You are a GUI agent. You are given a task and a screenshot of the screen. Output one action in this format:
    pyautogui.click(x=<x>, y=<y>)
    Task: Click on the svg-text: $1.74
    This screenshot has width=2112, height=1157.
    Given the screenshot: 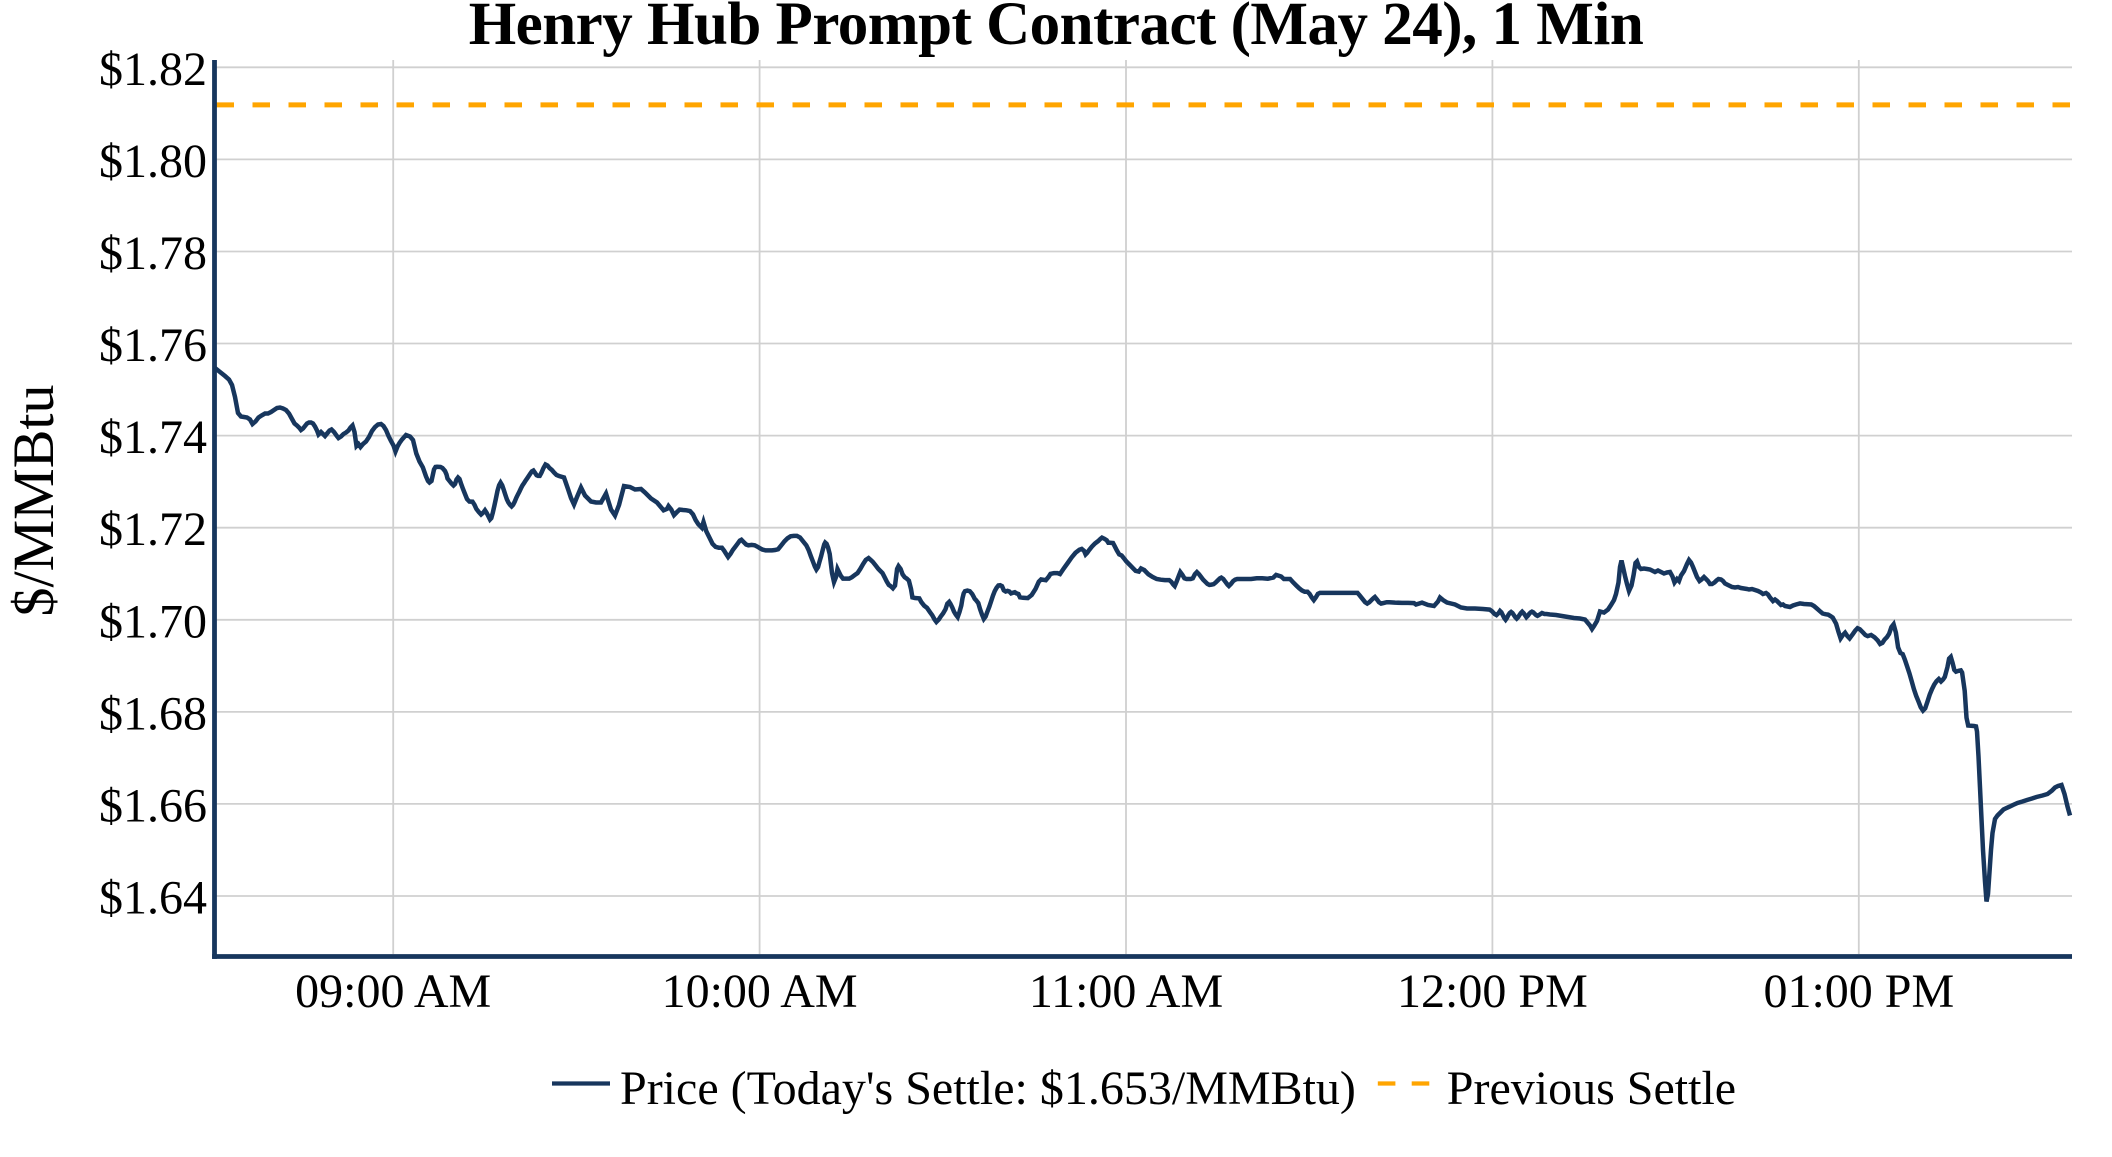 What is the action you would take?
    pyautogui.click(x=153, y=437)
    